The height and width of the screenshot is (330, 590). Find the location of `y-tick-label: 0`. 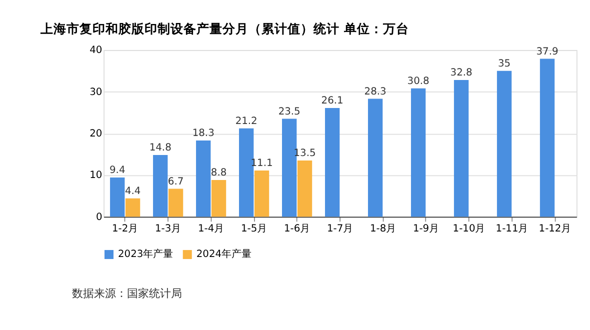

y-tick-label: 0 is located at coordinates (99, 217).